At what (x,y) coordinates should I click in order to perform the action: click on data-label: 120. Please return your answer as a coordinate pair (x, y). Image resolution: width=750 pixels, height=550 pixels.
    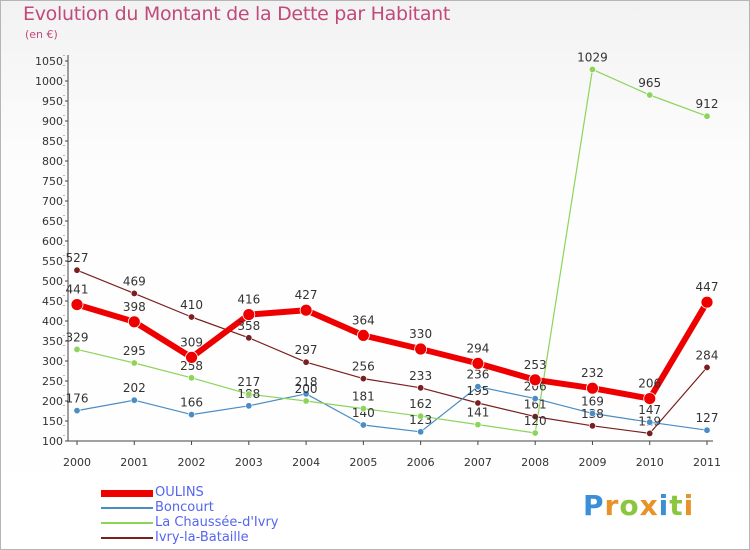
    Looking at the image, I should click on (535, 421).